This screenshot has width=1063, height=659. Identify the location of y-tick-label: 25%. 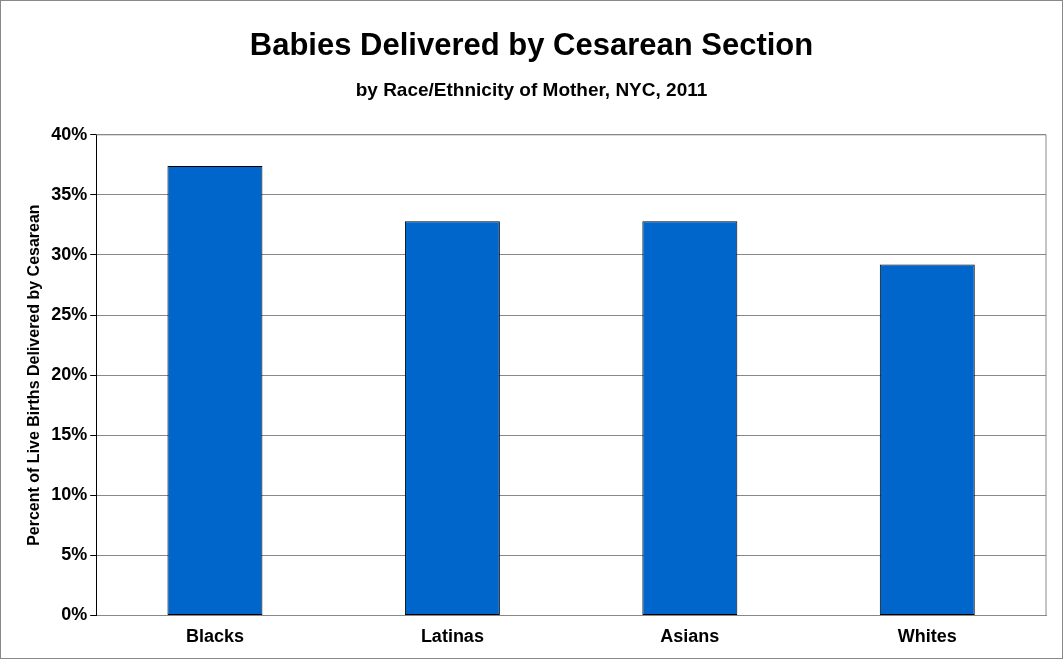
(69, 313).